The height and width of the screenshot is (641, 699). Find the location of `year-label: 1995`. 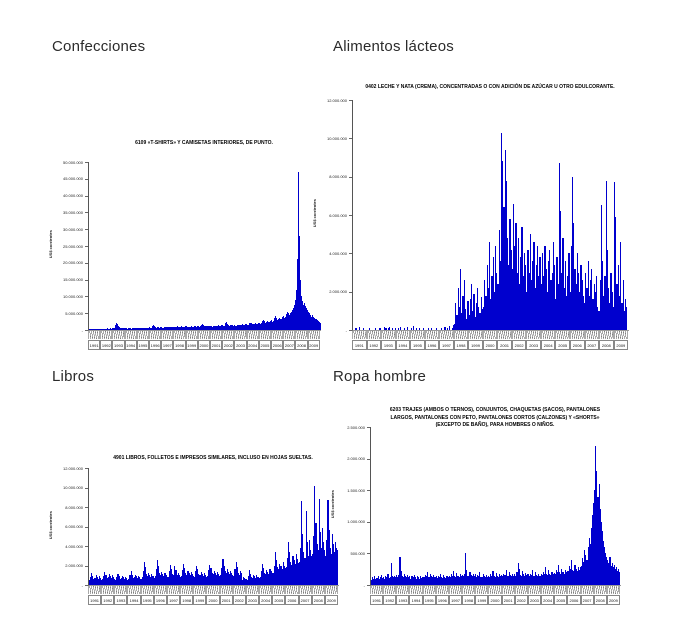

year-label: 1995 is located at coordinates (417, 345).